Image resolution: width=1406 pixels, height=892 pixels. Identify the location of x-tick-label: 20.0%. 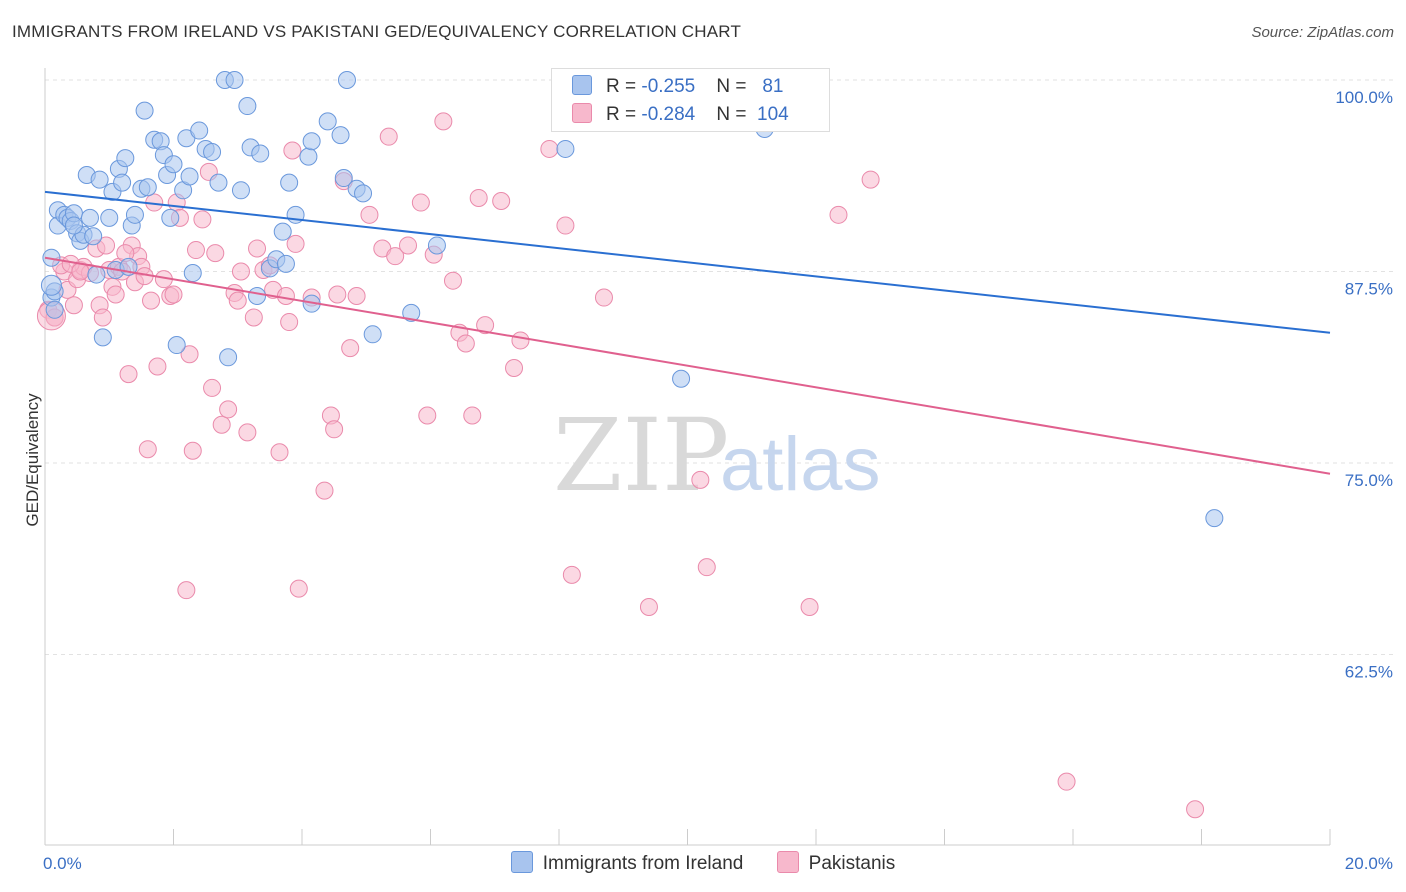
(1369, 863).